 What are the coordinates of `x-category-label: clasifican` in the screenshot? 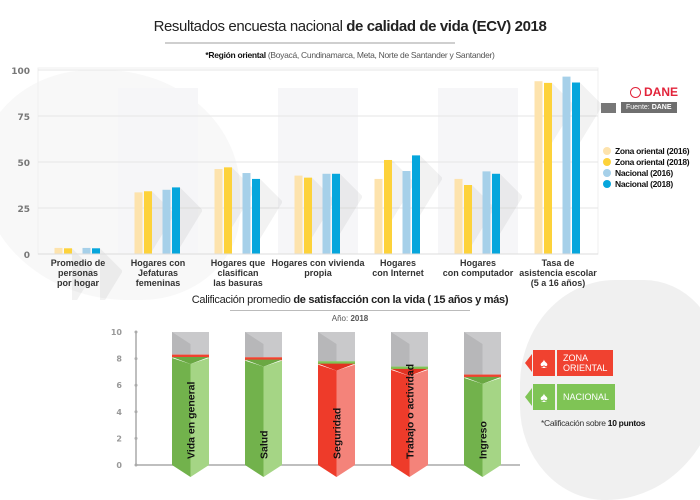 It's located at (237, 273).